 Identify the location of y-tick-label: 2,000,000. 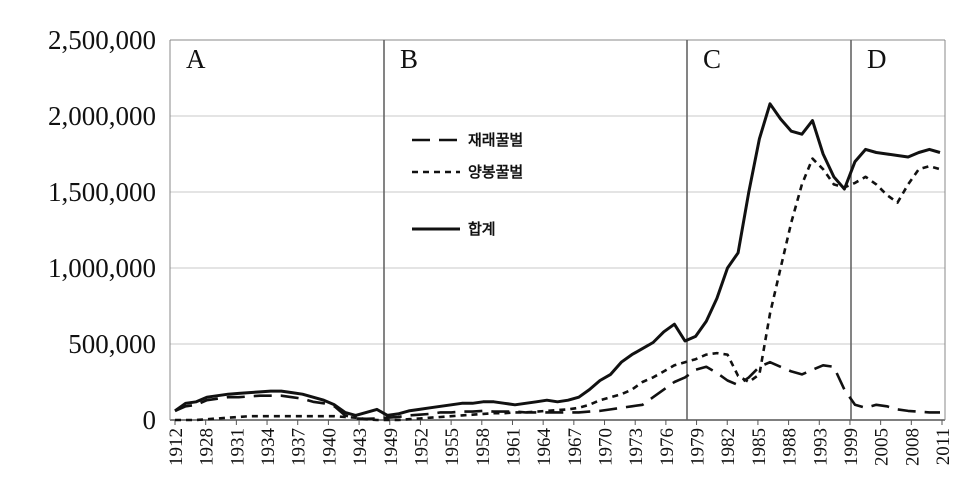
(102, 116).